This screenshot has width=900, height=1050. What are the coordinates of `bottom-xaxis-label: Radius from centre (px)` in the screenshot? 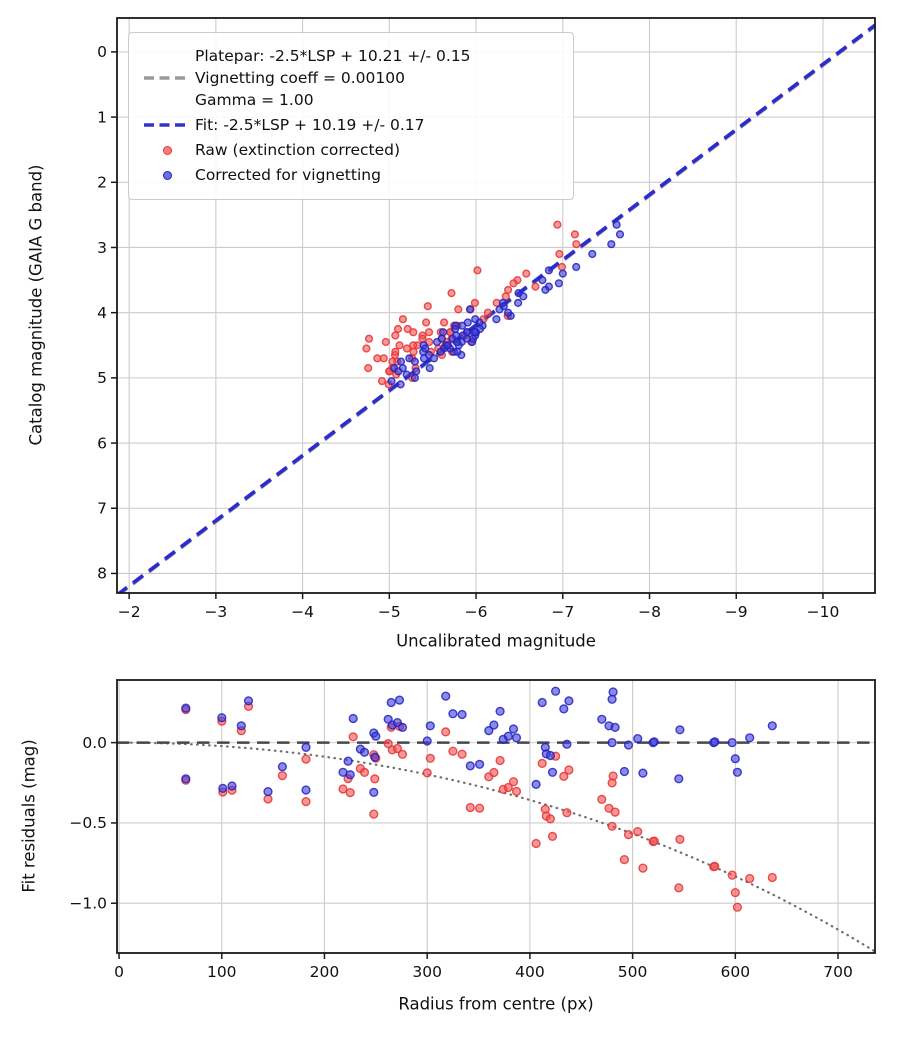 It's located at (496, 1004).